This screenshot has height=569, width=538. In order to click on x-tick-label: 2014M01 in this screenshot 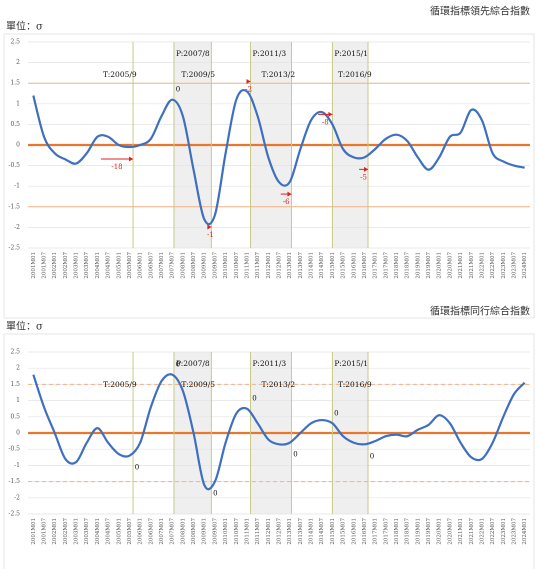, I will do `click(312, 531)`.